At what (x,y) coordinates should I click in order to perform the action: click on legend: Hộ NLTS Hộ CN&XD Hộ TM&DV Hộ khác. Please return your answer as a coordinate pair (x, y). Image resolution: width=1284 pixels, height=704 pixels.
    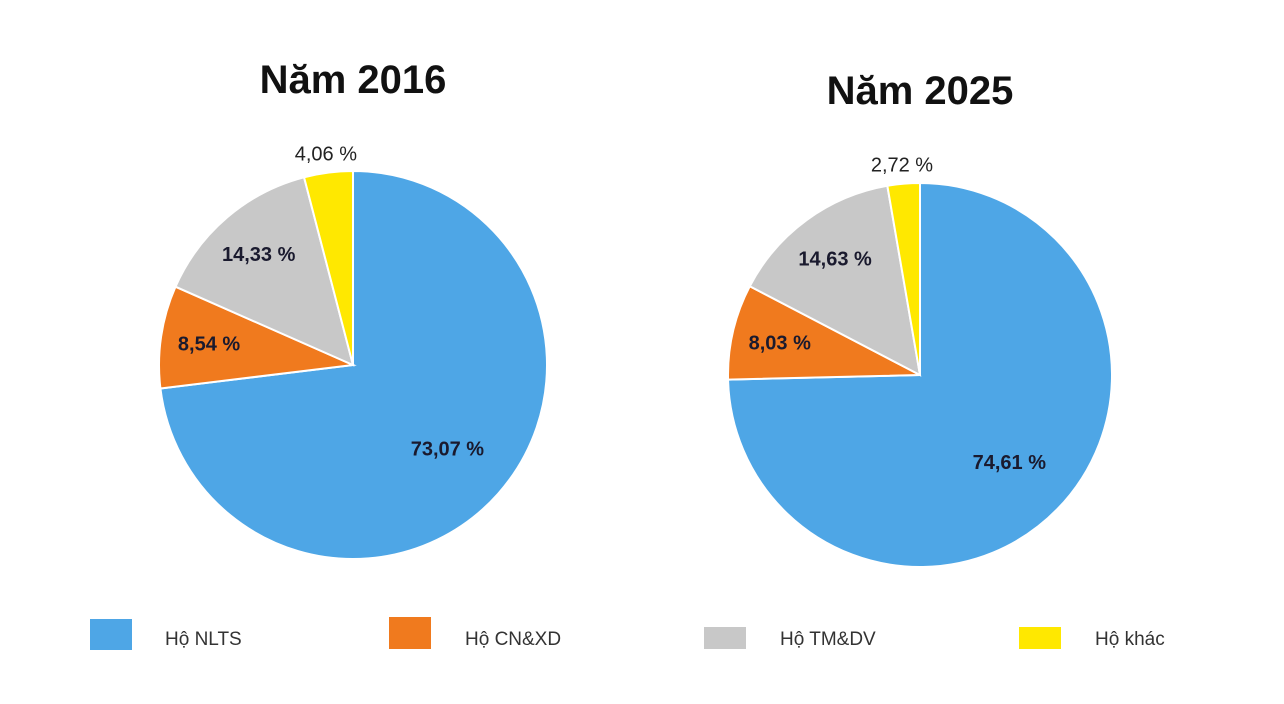
    Looking at the image, I should click on (627, 633).